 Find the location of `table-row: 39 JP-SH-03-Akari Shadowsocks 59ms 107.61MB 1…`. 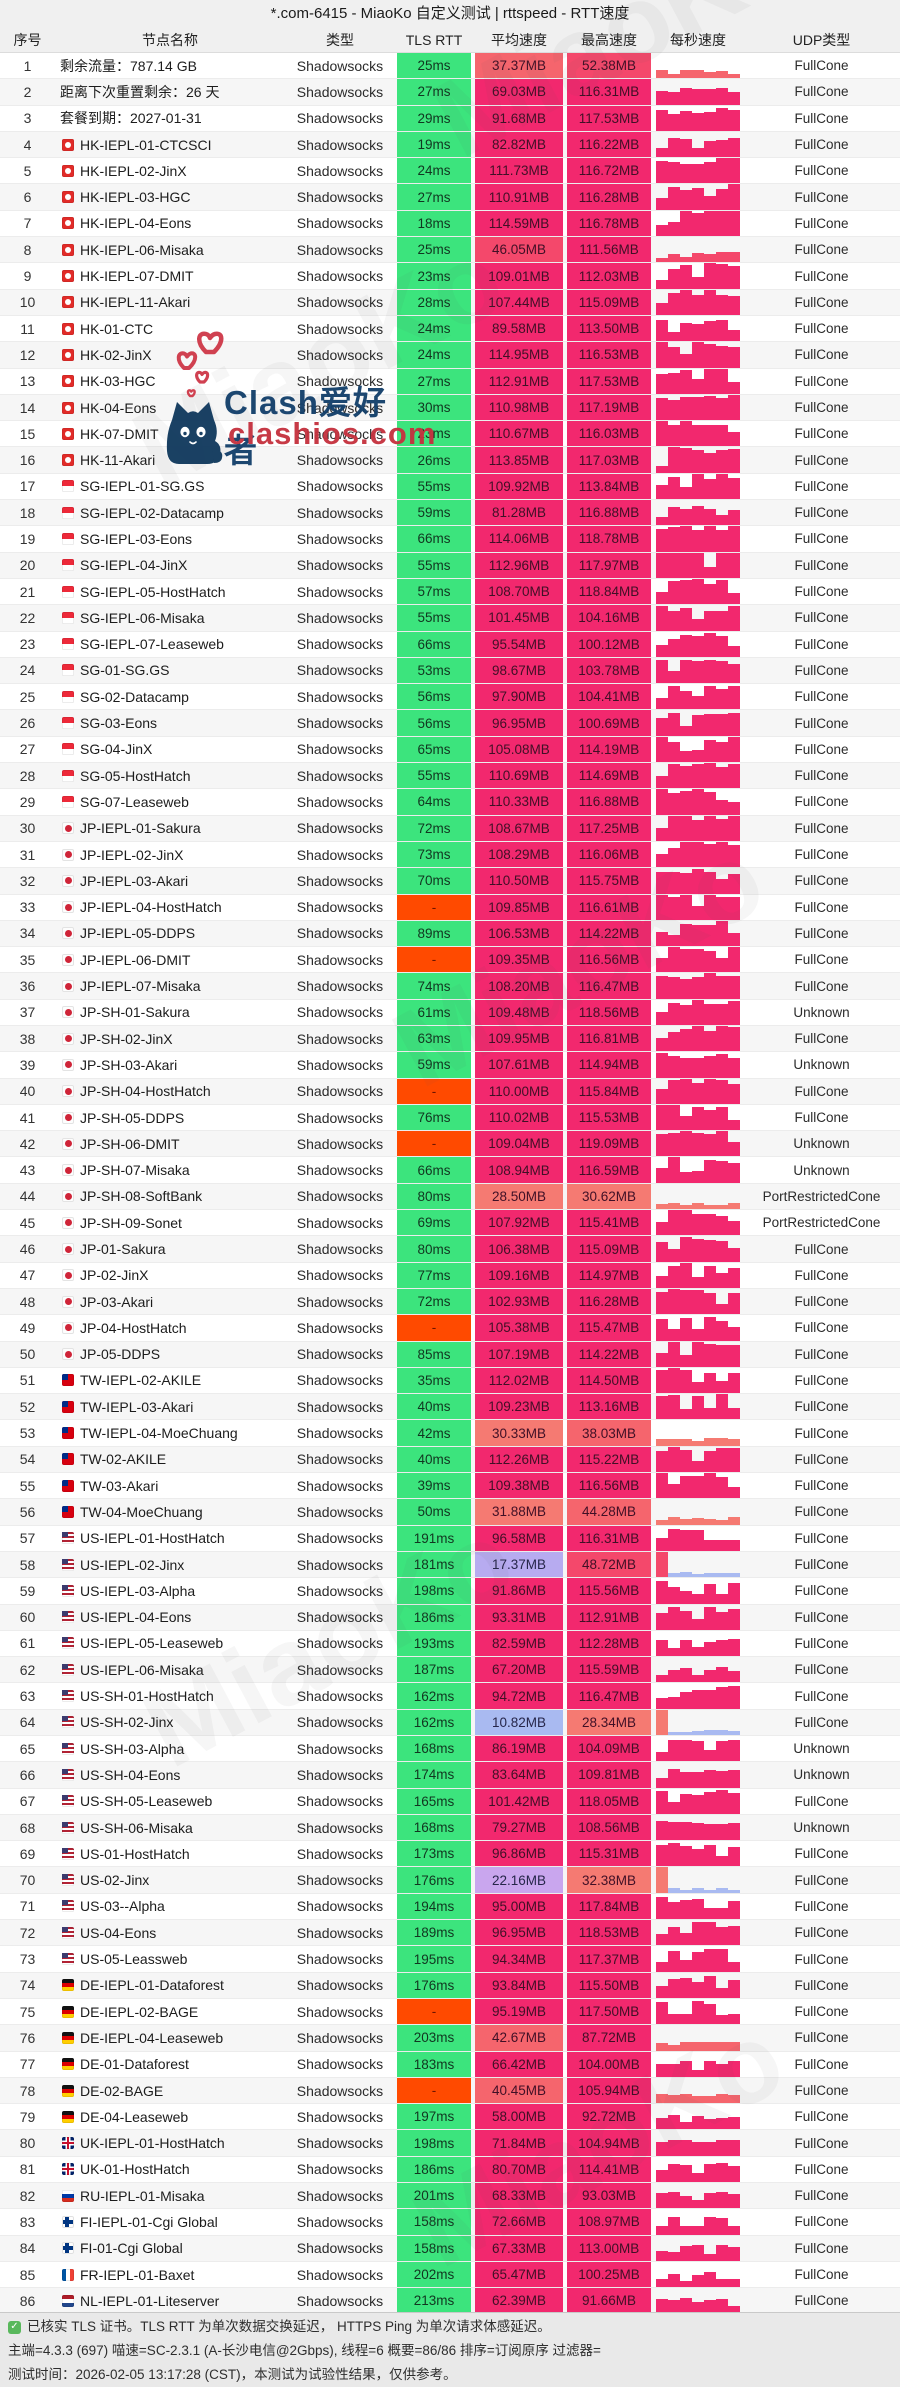

table-row: 39 JP-SH-03-Akari Shadowsocks 59ms 107.61MB 1… is located at coordinates (450, 1065).